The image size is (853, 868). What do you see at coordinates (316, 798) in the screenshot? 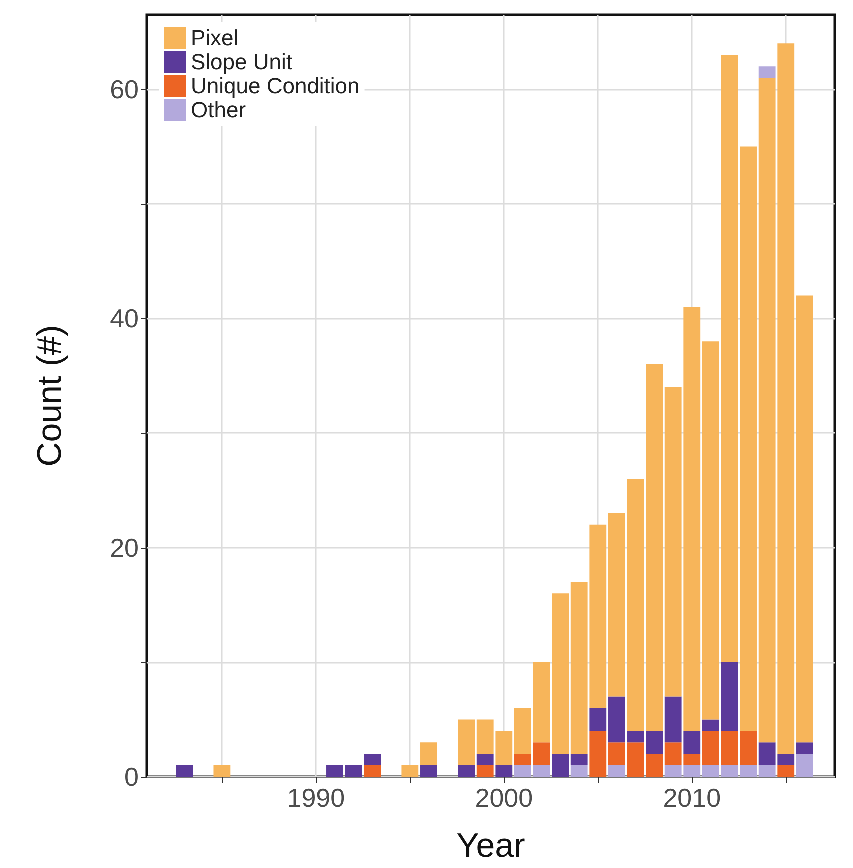
I see `x-tick-label: 1990` at bounding box center [316, 798].